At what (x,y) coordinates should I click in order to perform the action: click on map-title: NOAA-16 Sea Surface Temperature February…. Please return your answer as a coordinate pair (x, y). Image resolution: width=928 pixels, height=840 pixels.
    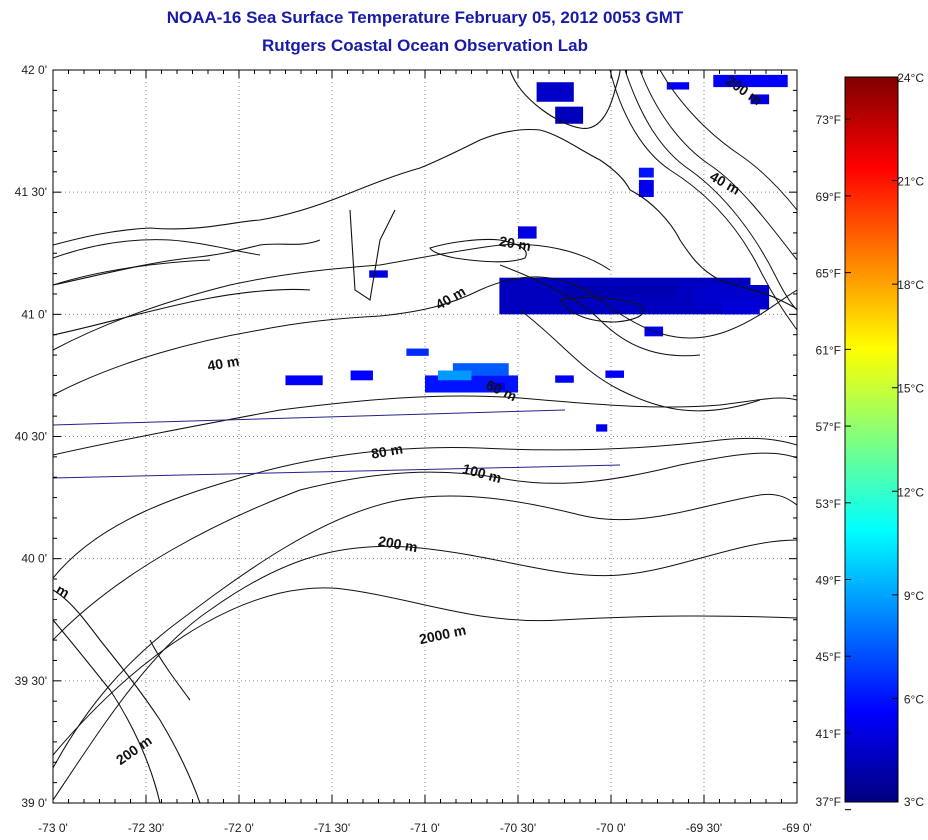
    Looking at the image, I should click on (425, 17).